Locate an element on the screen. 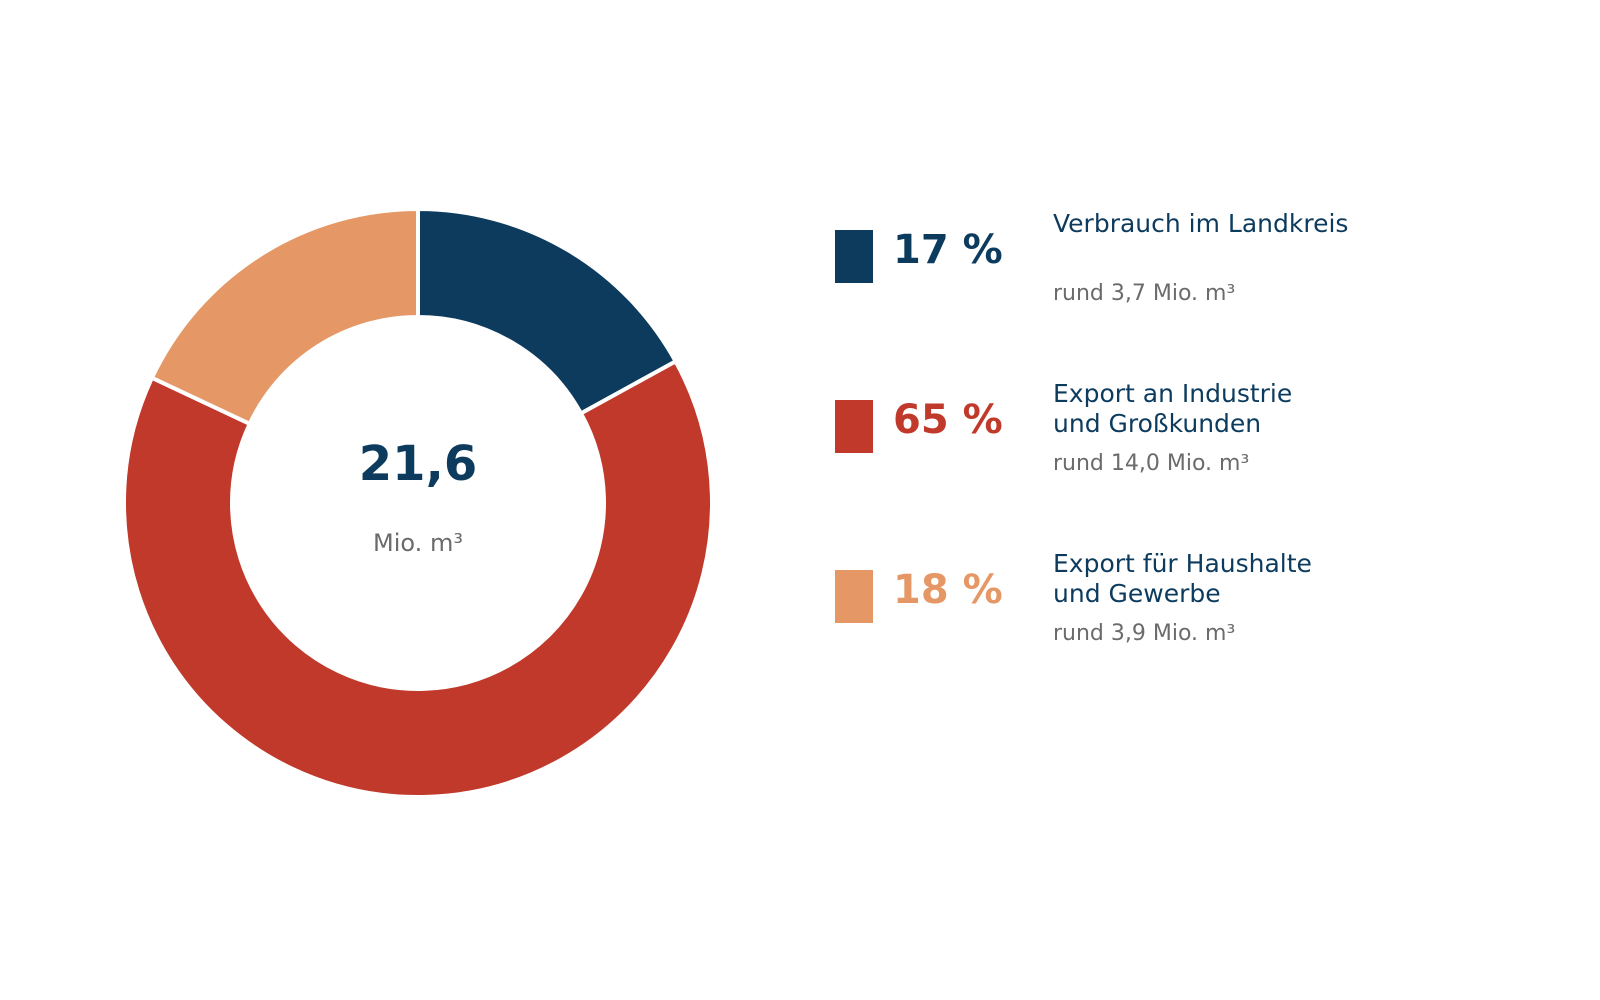 This screenshot has height=1000, width=1600. legend-percent: 17 % is located at coordinates (948, 250).